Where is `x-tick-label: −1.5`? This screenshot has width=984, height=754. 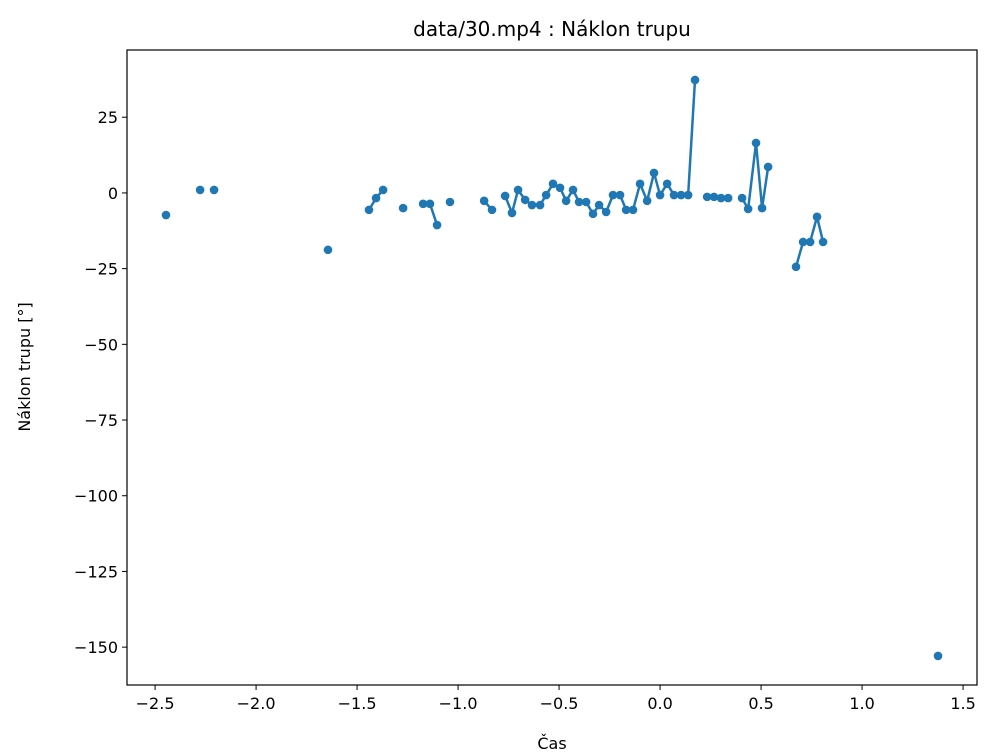 x-tick-label: −1.5 is located at coordinates (357, 703).